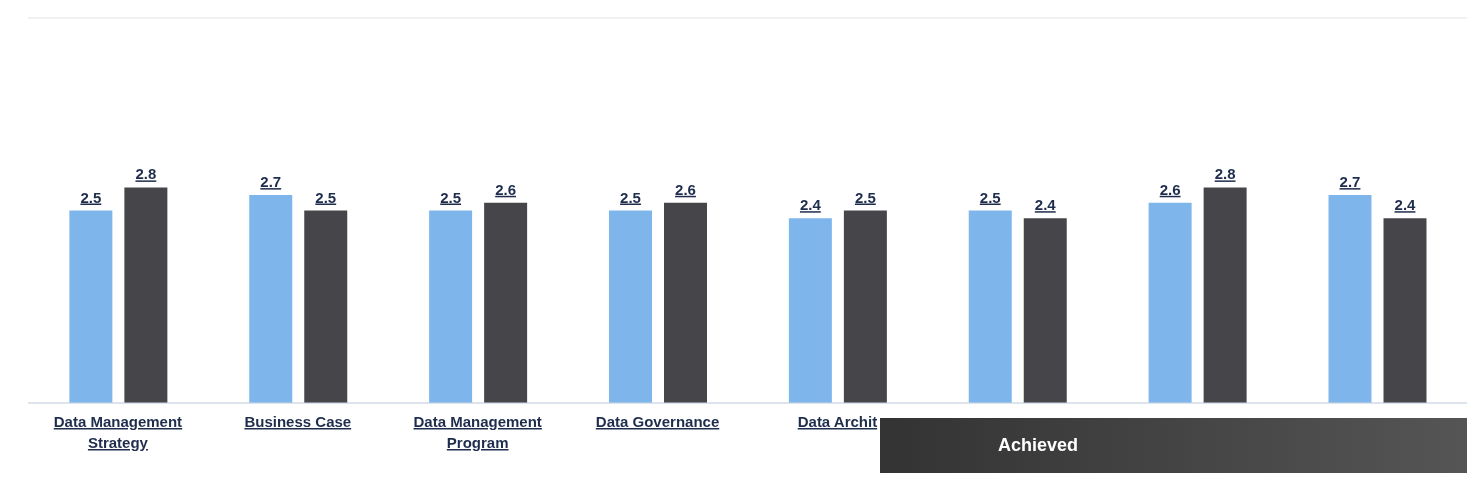 The width and height of the screenshot is (1475, 481). Describe the element at coordinates (118, 432) in the screenshot. I see `x-tick-label: Data Management Strategy` at that location.